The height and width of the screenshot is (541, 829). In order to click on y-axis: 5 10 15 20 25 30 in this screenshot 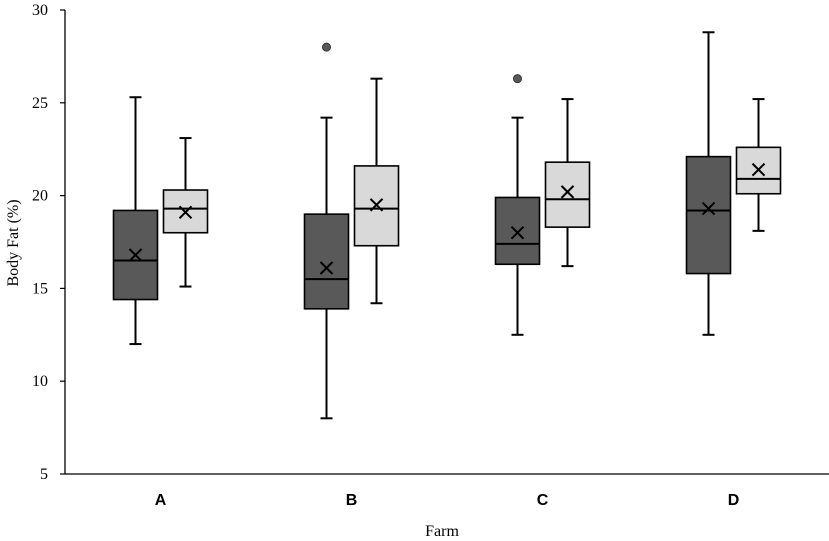, I will do `click(49, 242)`.